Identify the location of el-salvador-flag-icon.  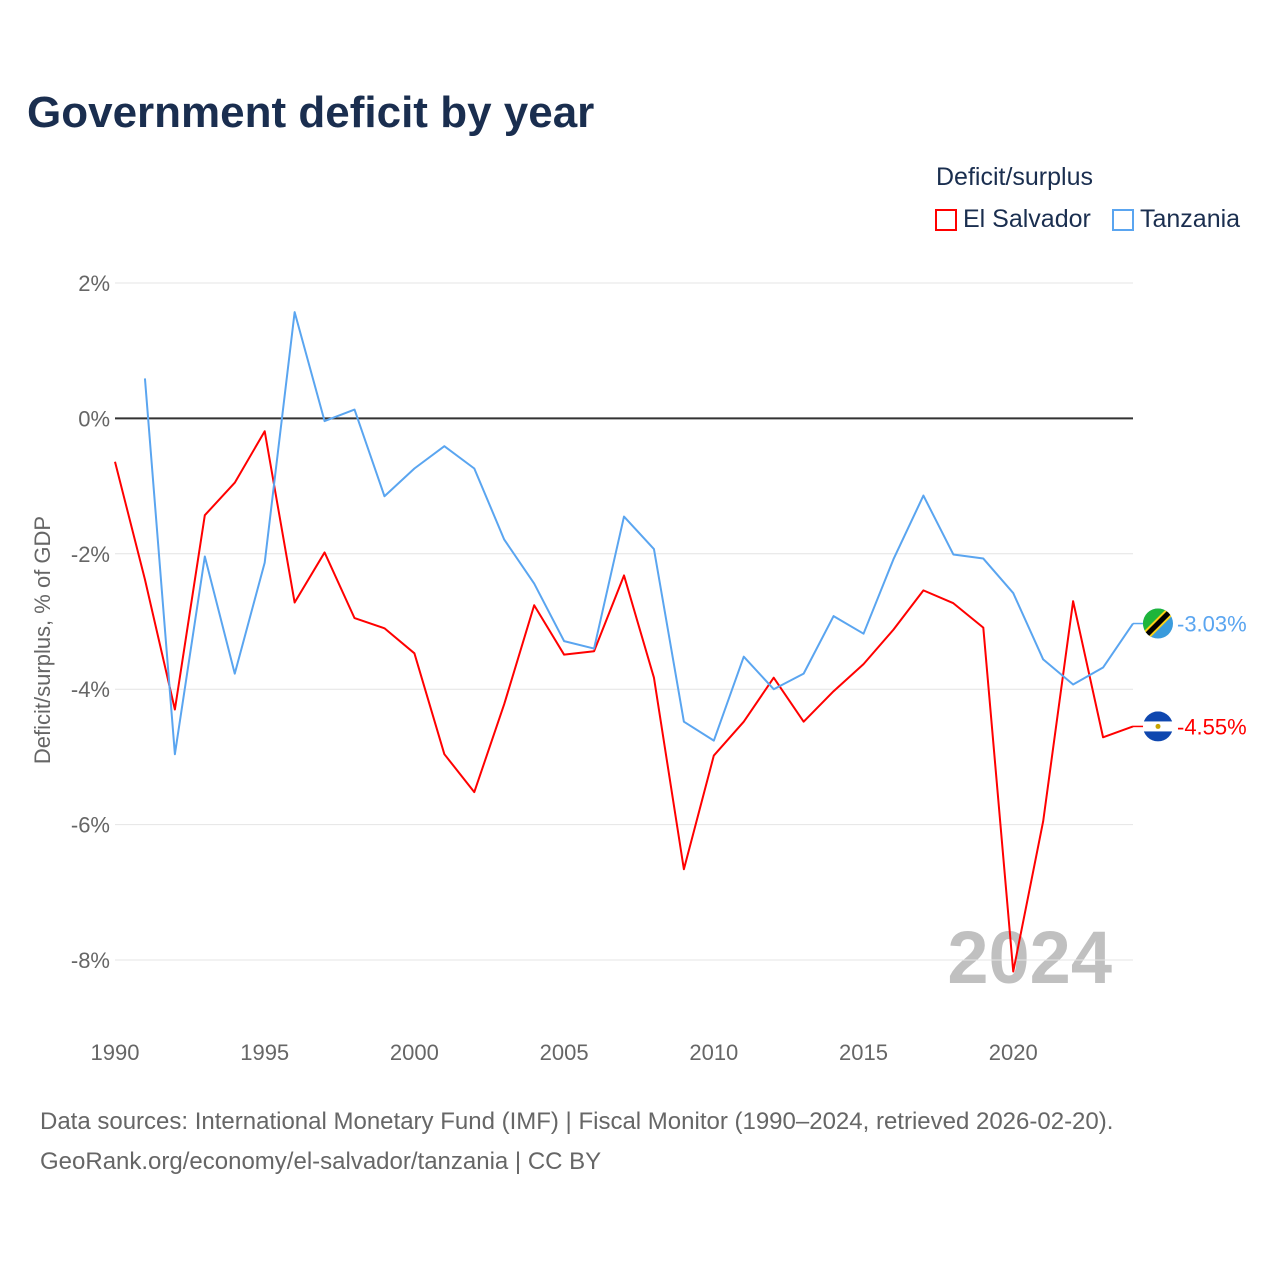
(1158, 726).